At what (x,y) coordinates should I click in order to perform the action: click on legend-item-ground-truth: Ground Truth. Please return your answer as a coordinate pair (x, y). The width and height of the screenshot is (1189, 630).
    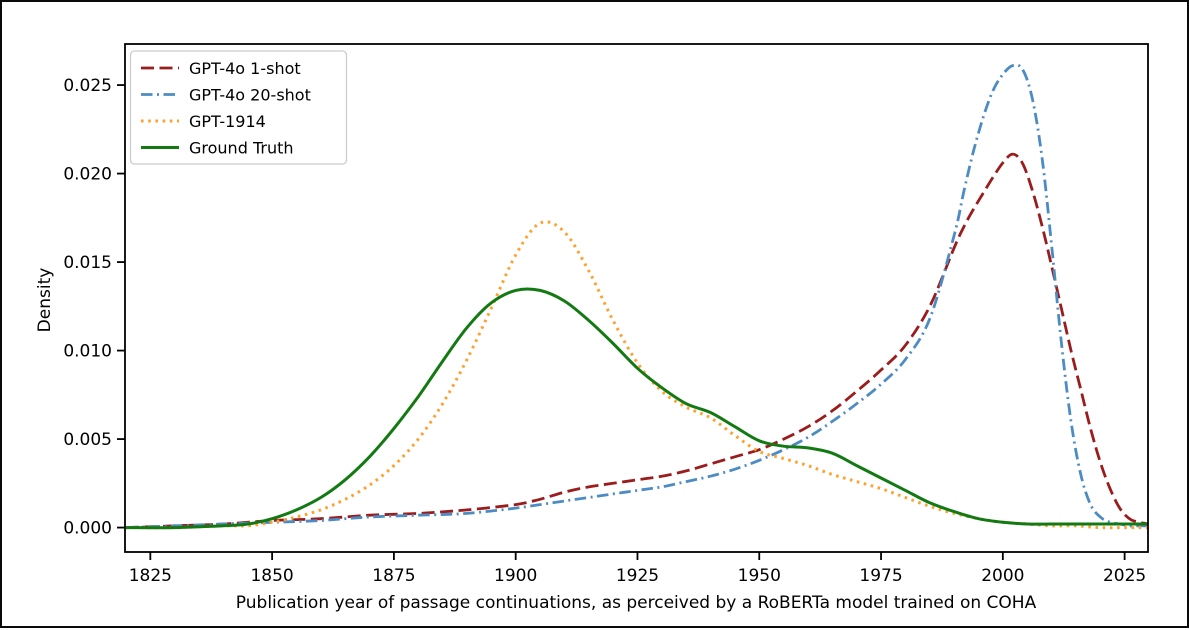
    Looking at the image, I should click on (217, 148).